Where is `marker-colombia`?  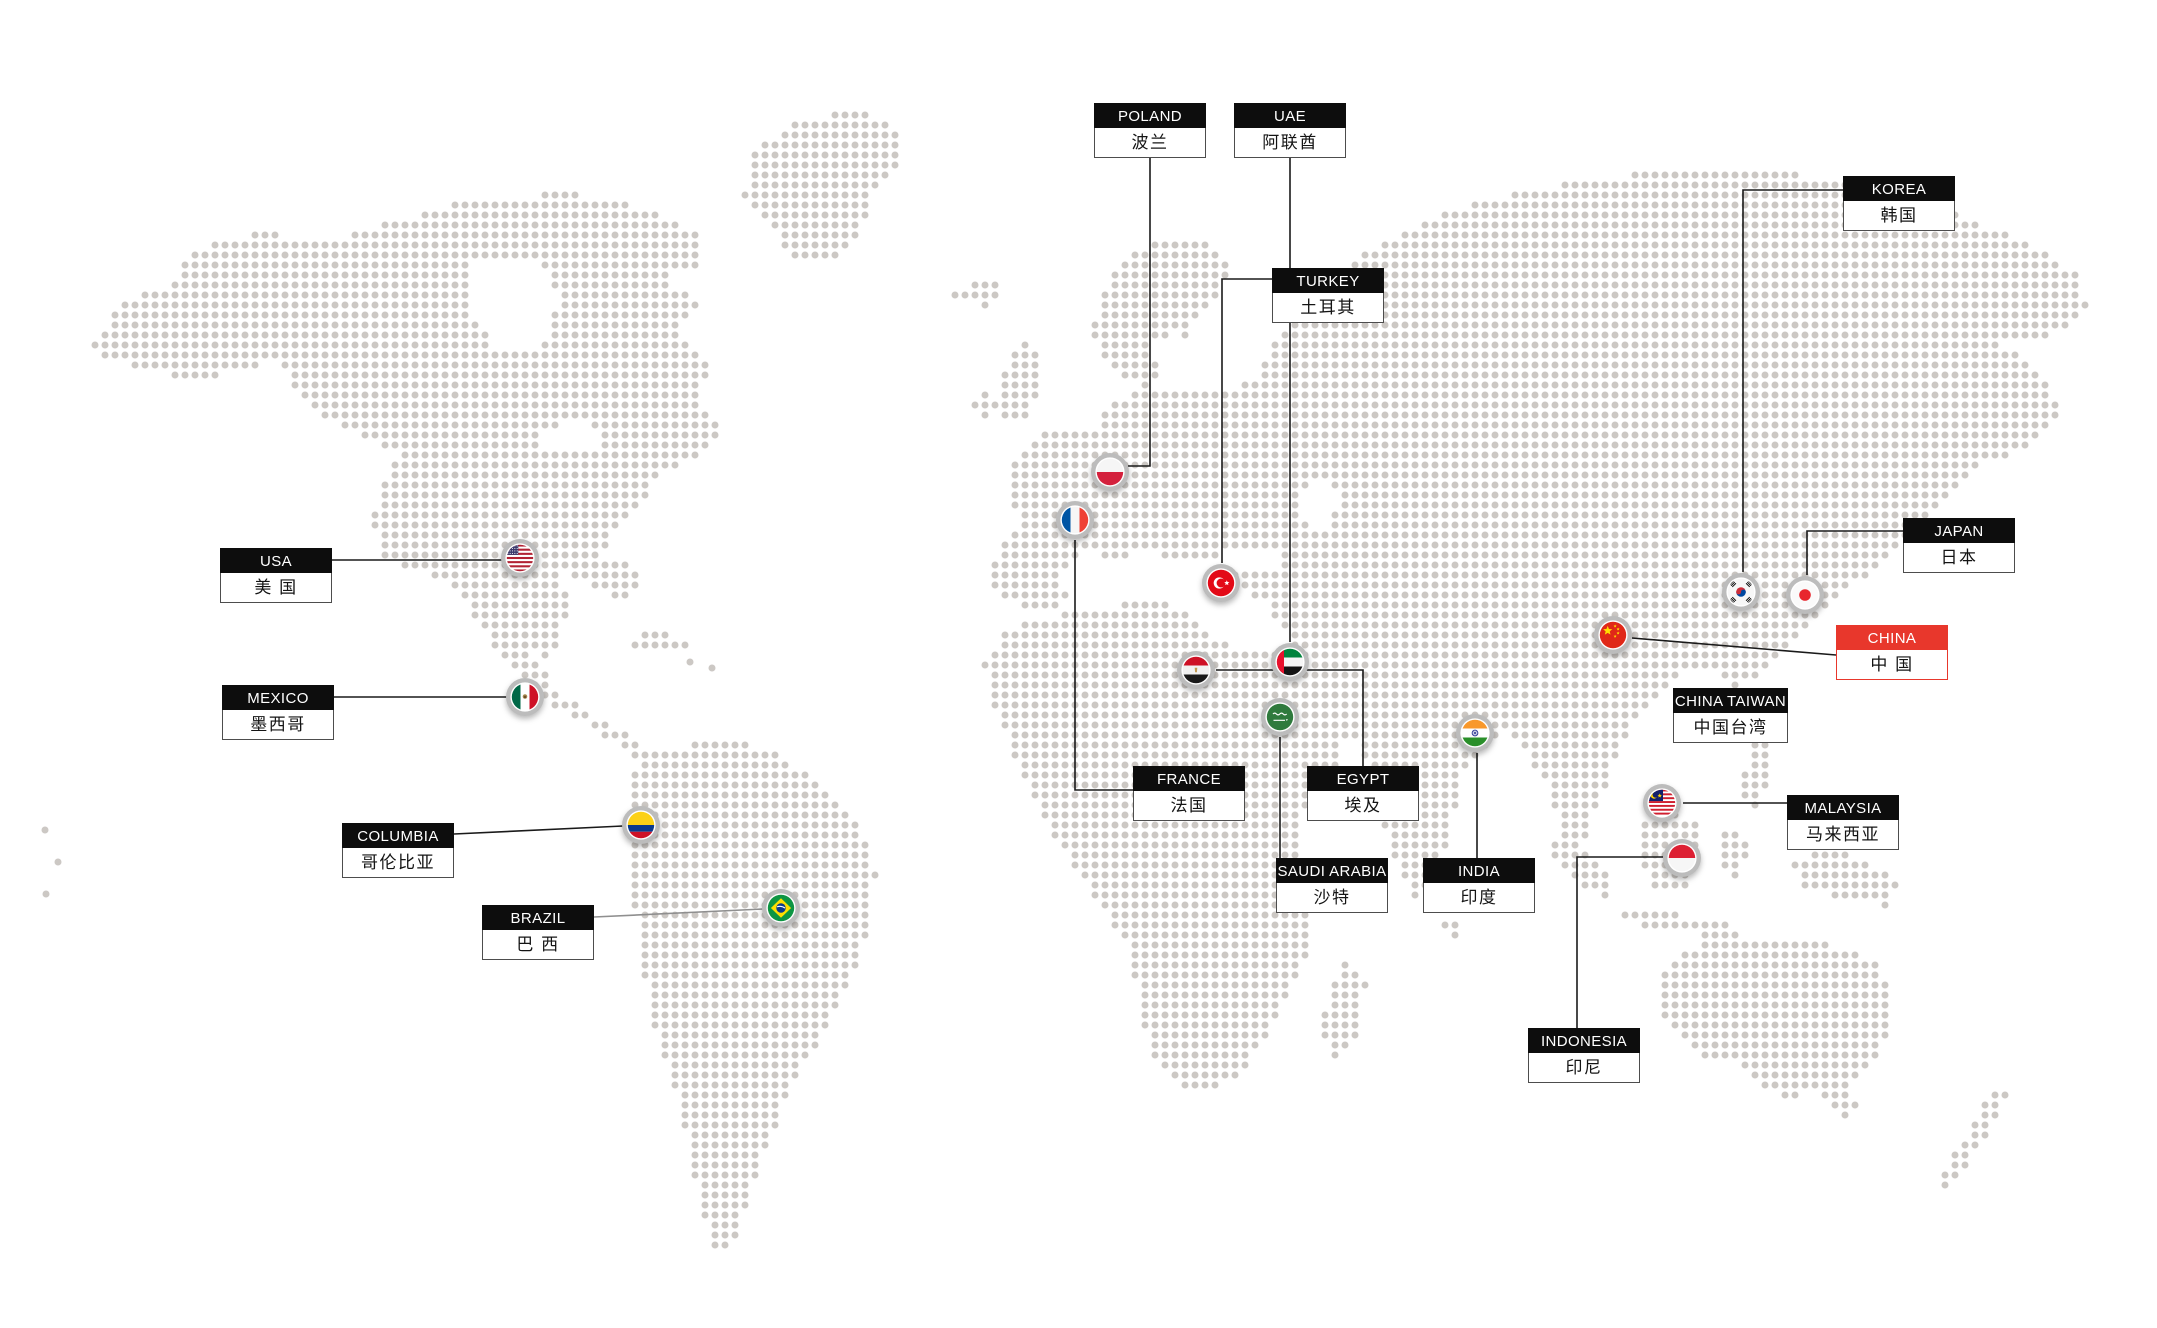 marker-colombia is located at coordinates (641, 825).